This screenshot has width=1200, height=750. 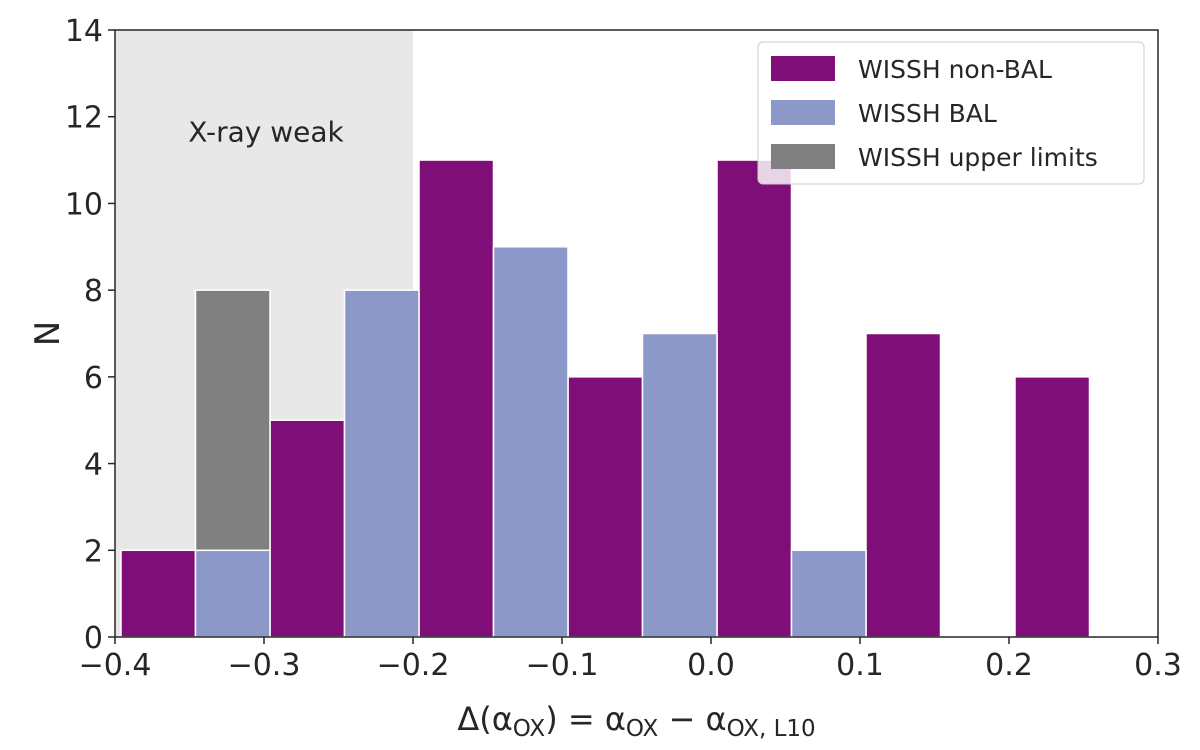 I want to click on x-tick-label: 0.1, so click(x=860, y=665).